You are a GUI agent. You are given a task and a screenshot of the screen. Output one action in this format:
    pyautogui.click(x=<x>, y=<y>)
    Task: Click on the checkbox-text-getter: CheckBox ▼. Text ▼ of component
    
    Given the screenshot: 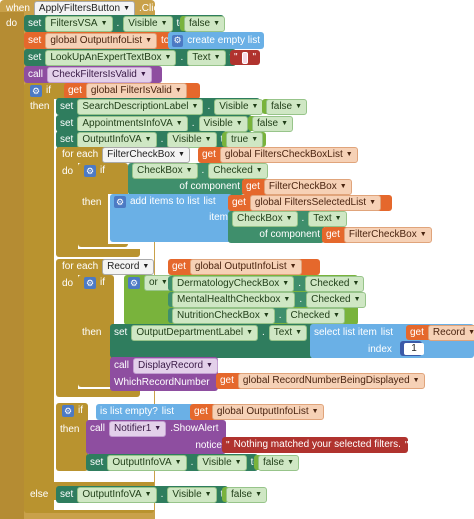 What is the action you would take?
    pyautogui.click(x=287, y=227)
    